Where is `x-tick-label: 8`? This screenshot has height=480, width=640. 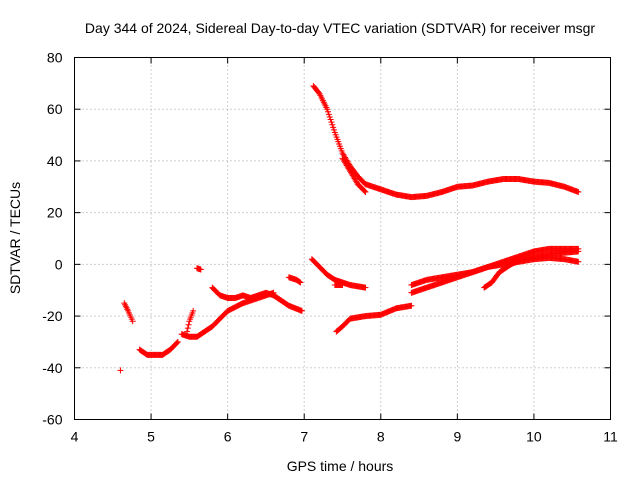
x-tick-label: 8 is located at coordinates (381, 437).